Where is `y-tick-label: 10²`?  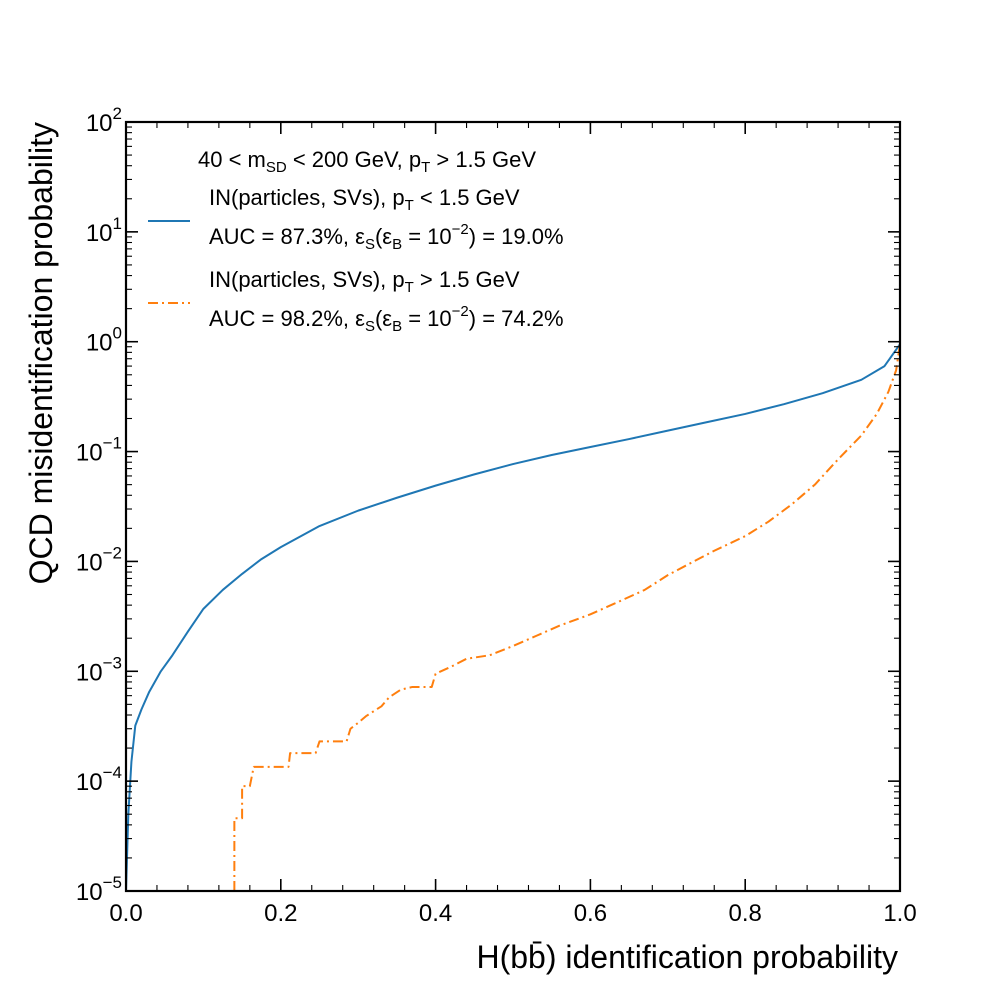 y-tick-label: 10² is located at coordinates (104, 120).